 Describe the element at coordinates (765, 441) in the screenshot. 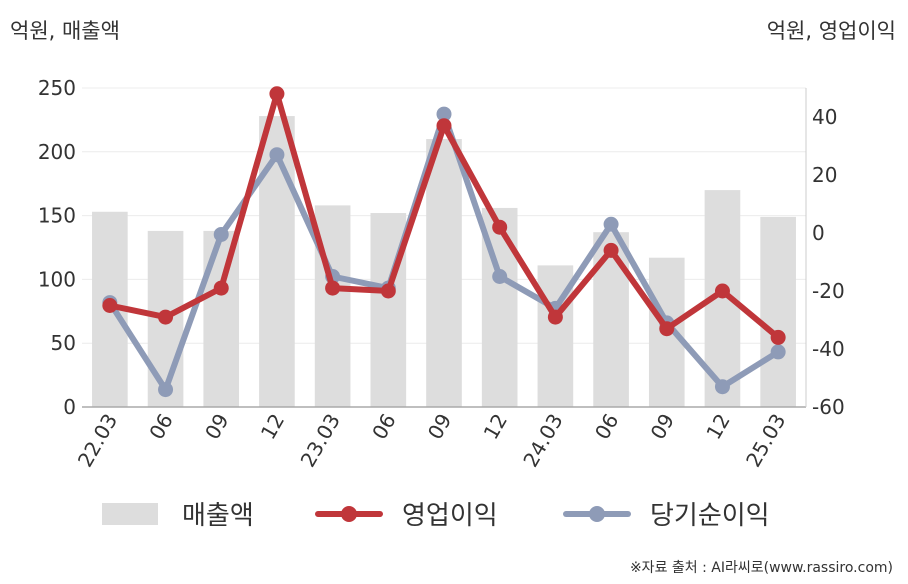

I see `x-tick-label: 25.03` at that location.